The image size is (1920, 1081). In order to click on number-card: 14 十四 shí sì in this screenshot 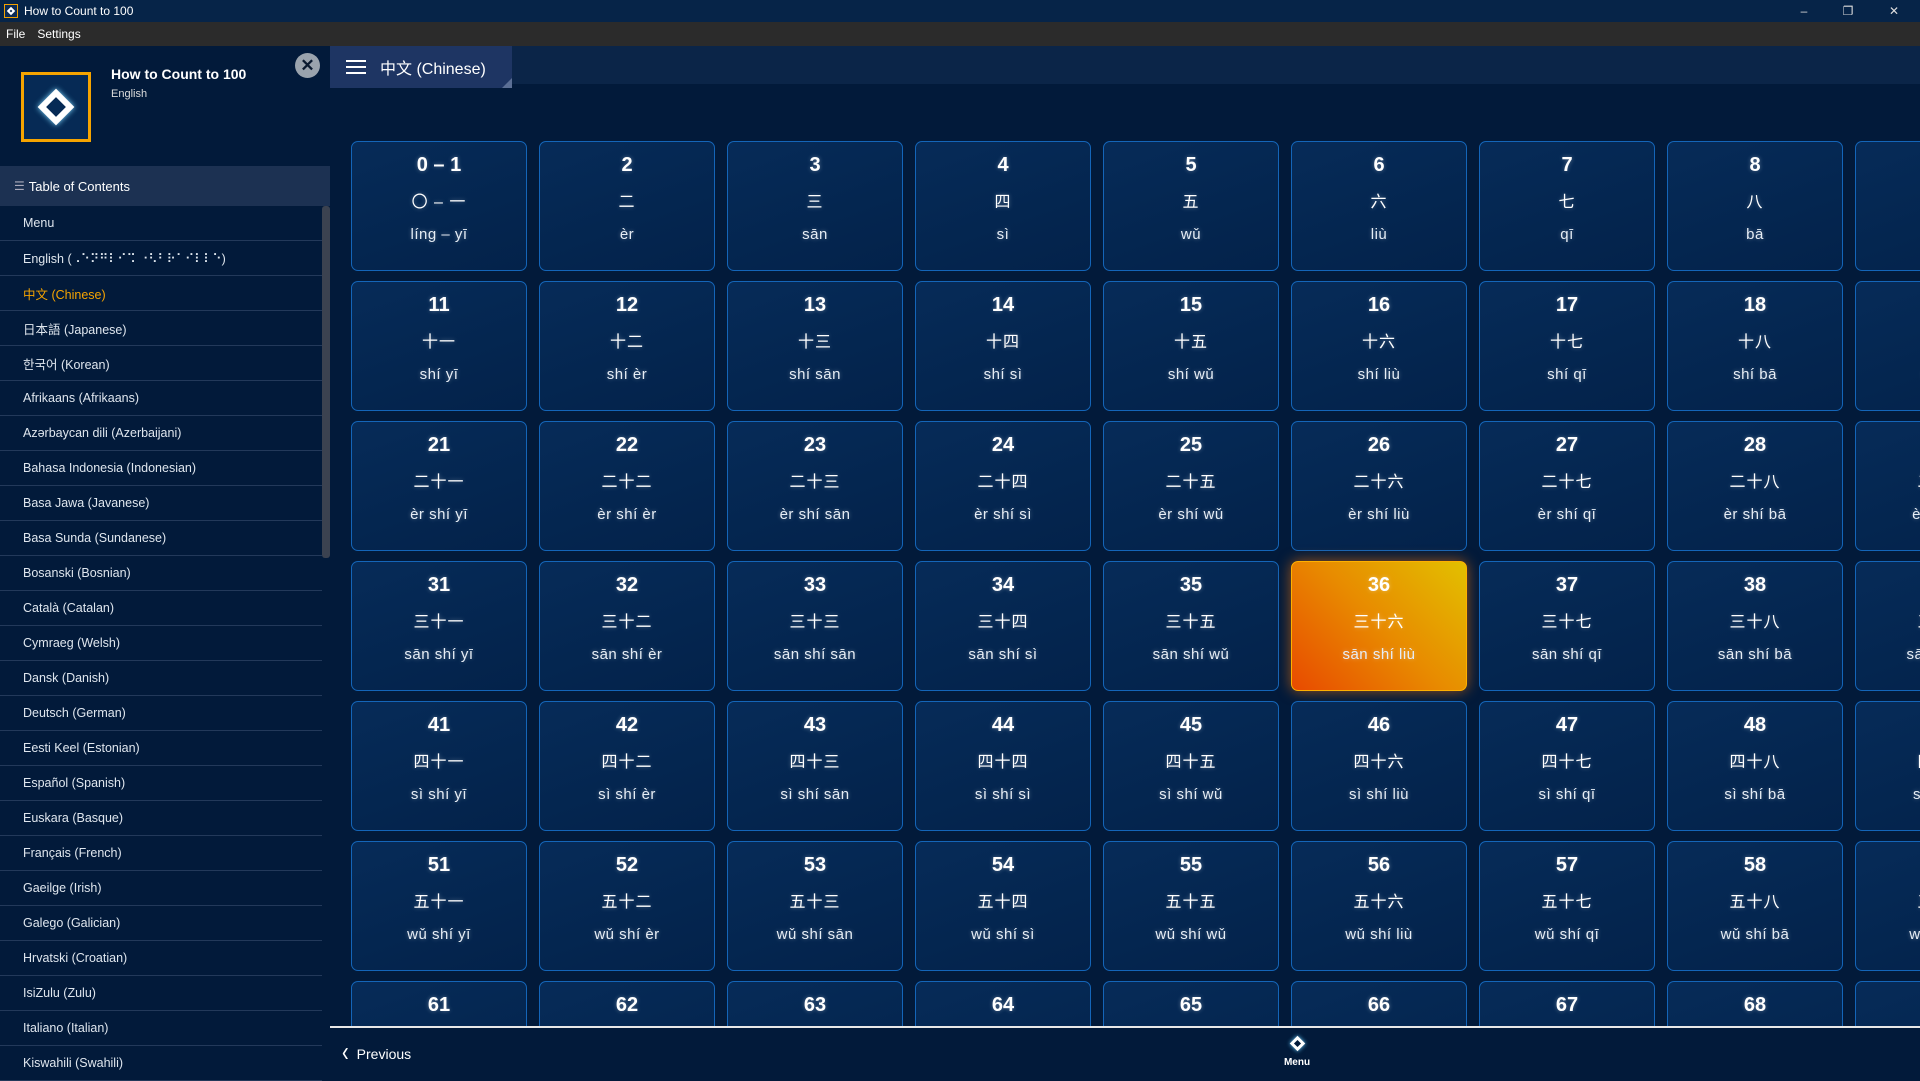, I will do `click(1003, 346)`.